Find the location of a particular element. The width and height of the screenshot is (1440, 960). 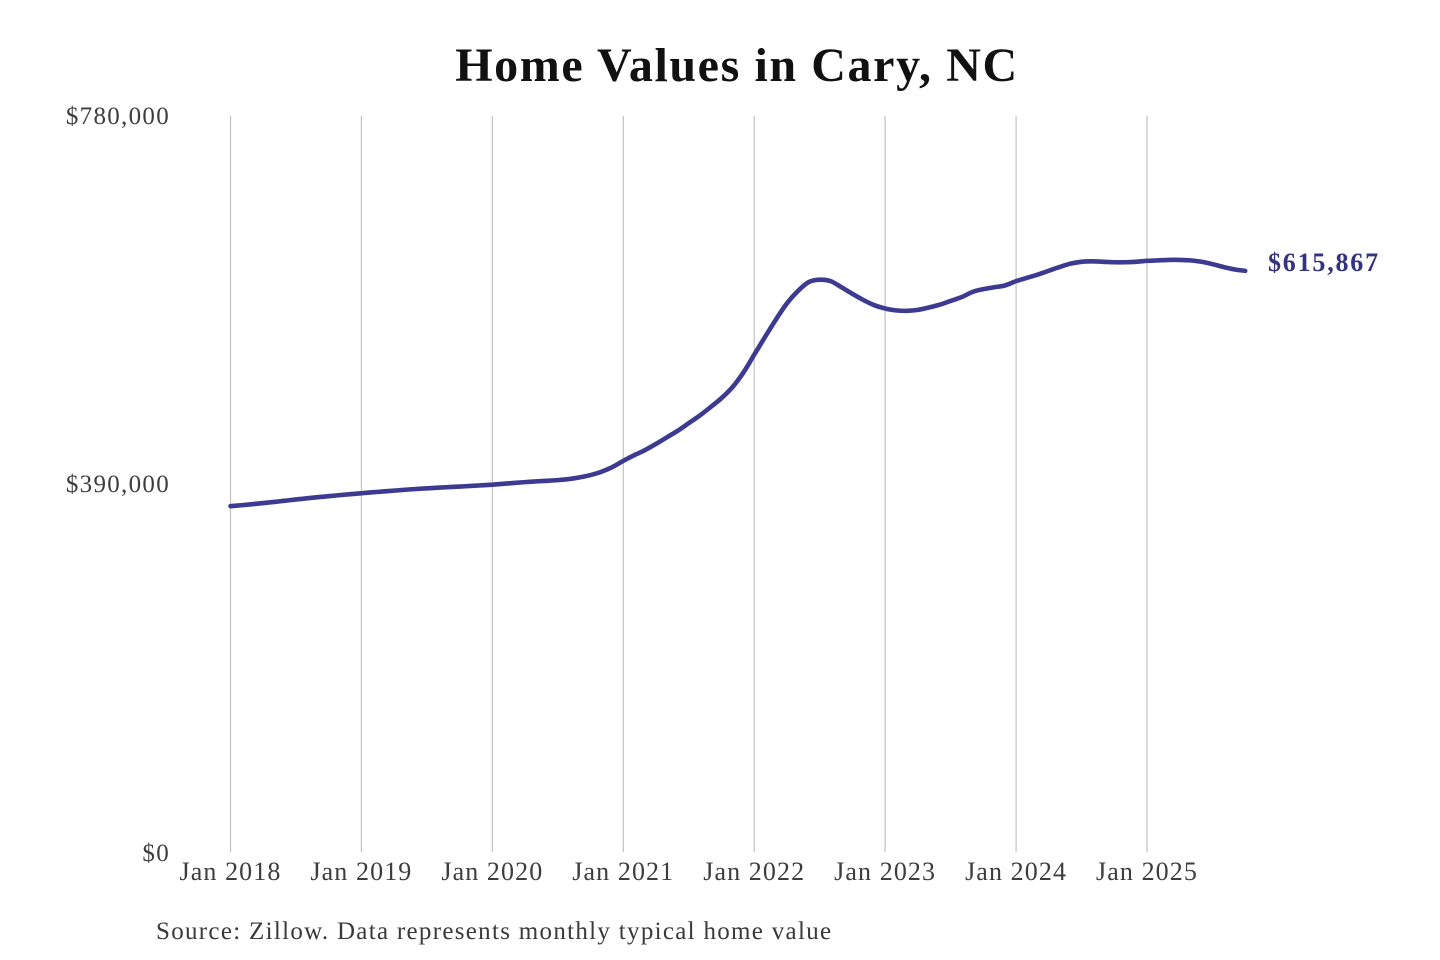

svg-text: Jan 2024 is located at coordinates (1016, 871).